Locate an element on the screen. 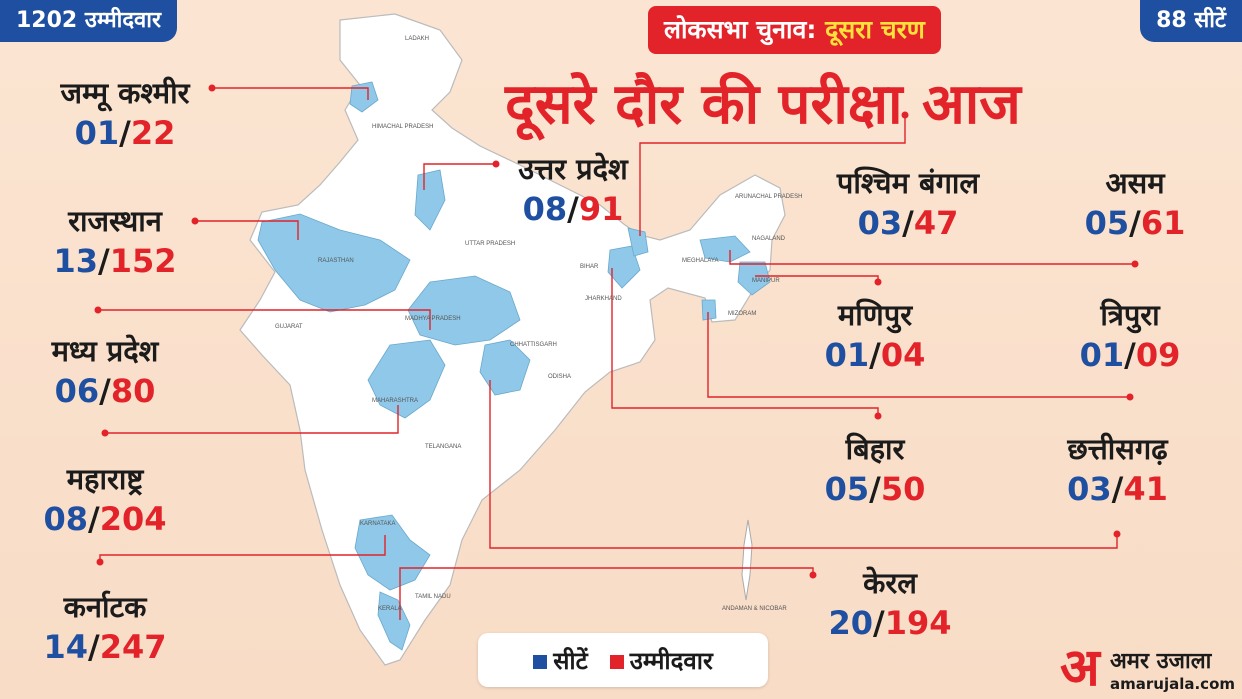  map-label-chhattisgarh: CHHATTISGARH is located at coordinates (533, 345).